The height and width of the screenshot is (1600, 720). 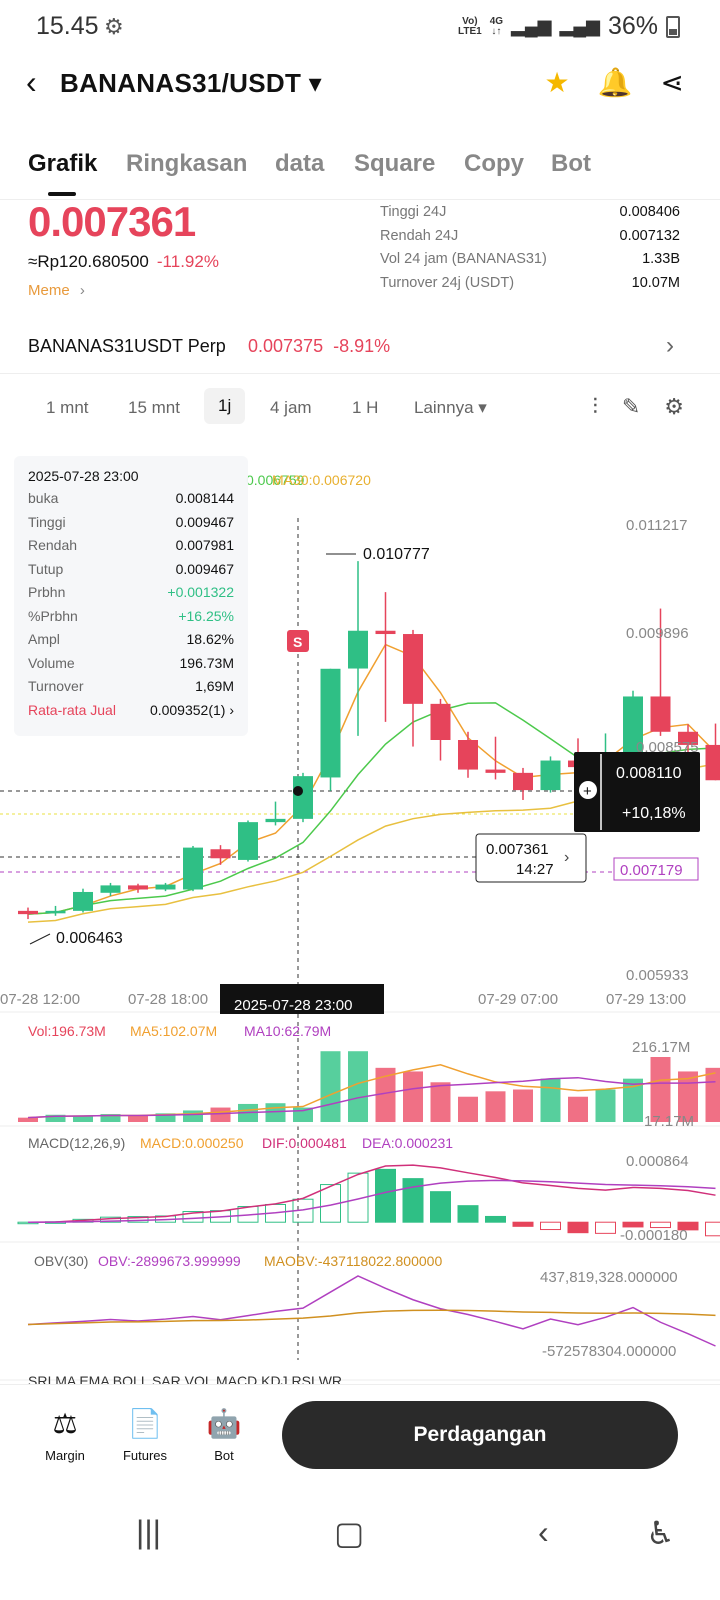 I want to click on stat-row: Rendah 24J 0.007132, so click(x=530, y=235).